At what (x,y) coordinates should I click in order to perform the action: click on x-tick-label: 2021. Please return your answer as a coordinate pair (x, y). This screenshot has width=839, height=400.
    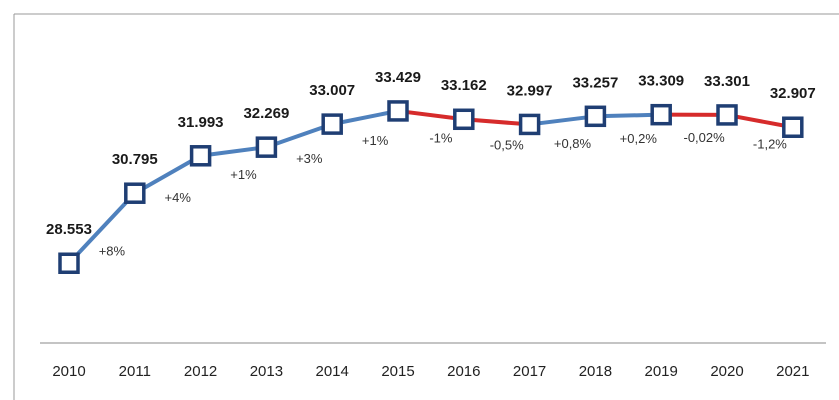
    Looking at the image, I should click on (792, 371).